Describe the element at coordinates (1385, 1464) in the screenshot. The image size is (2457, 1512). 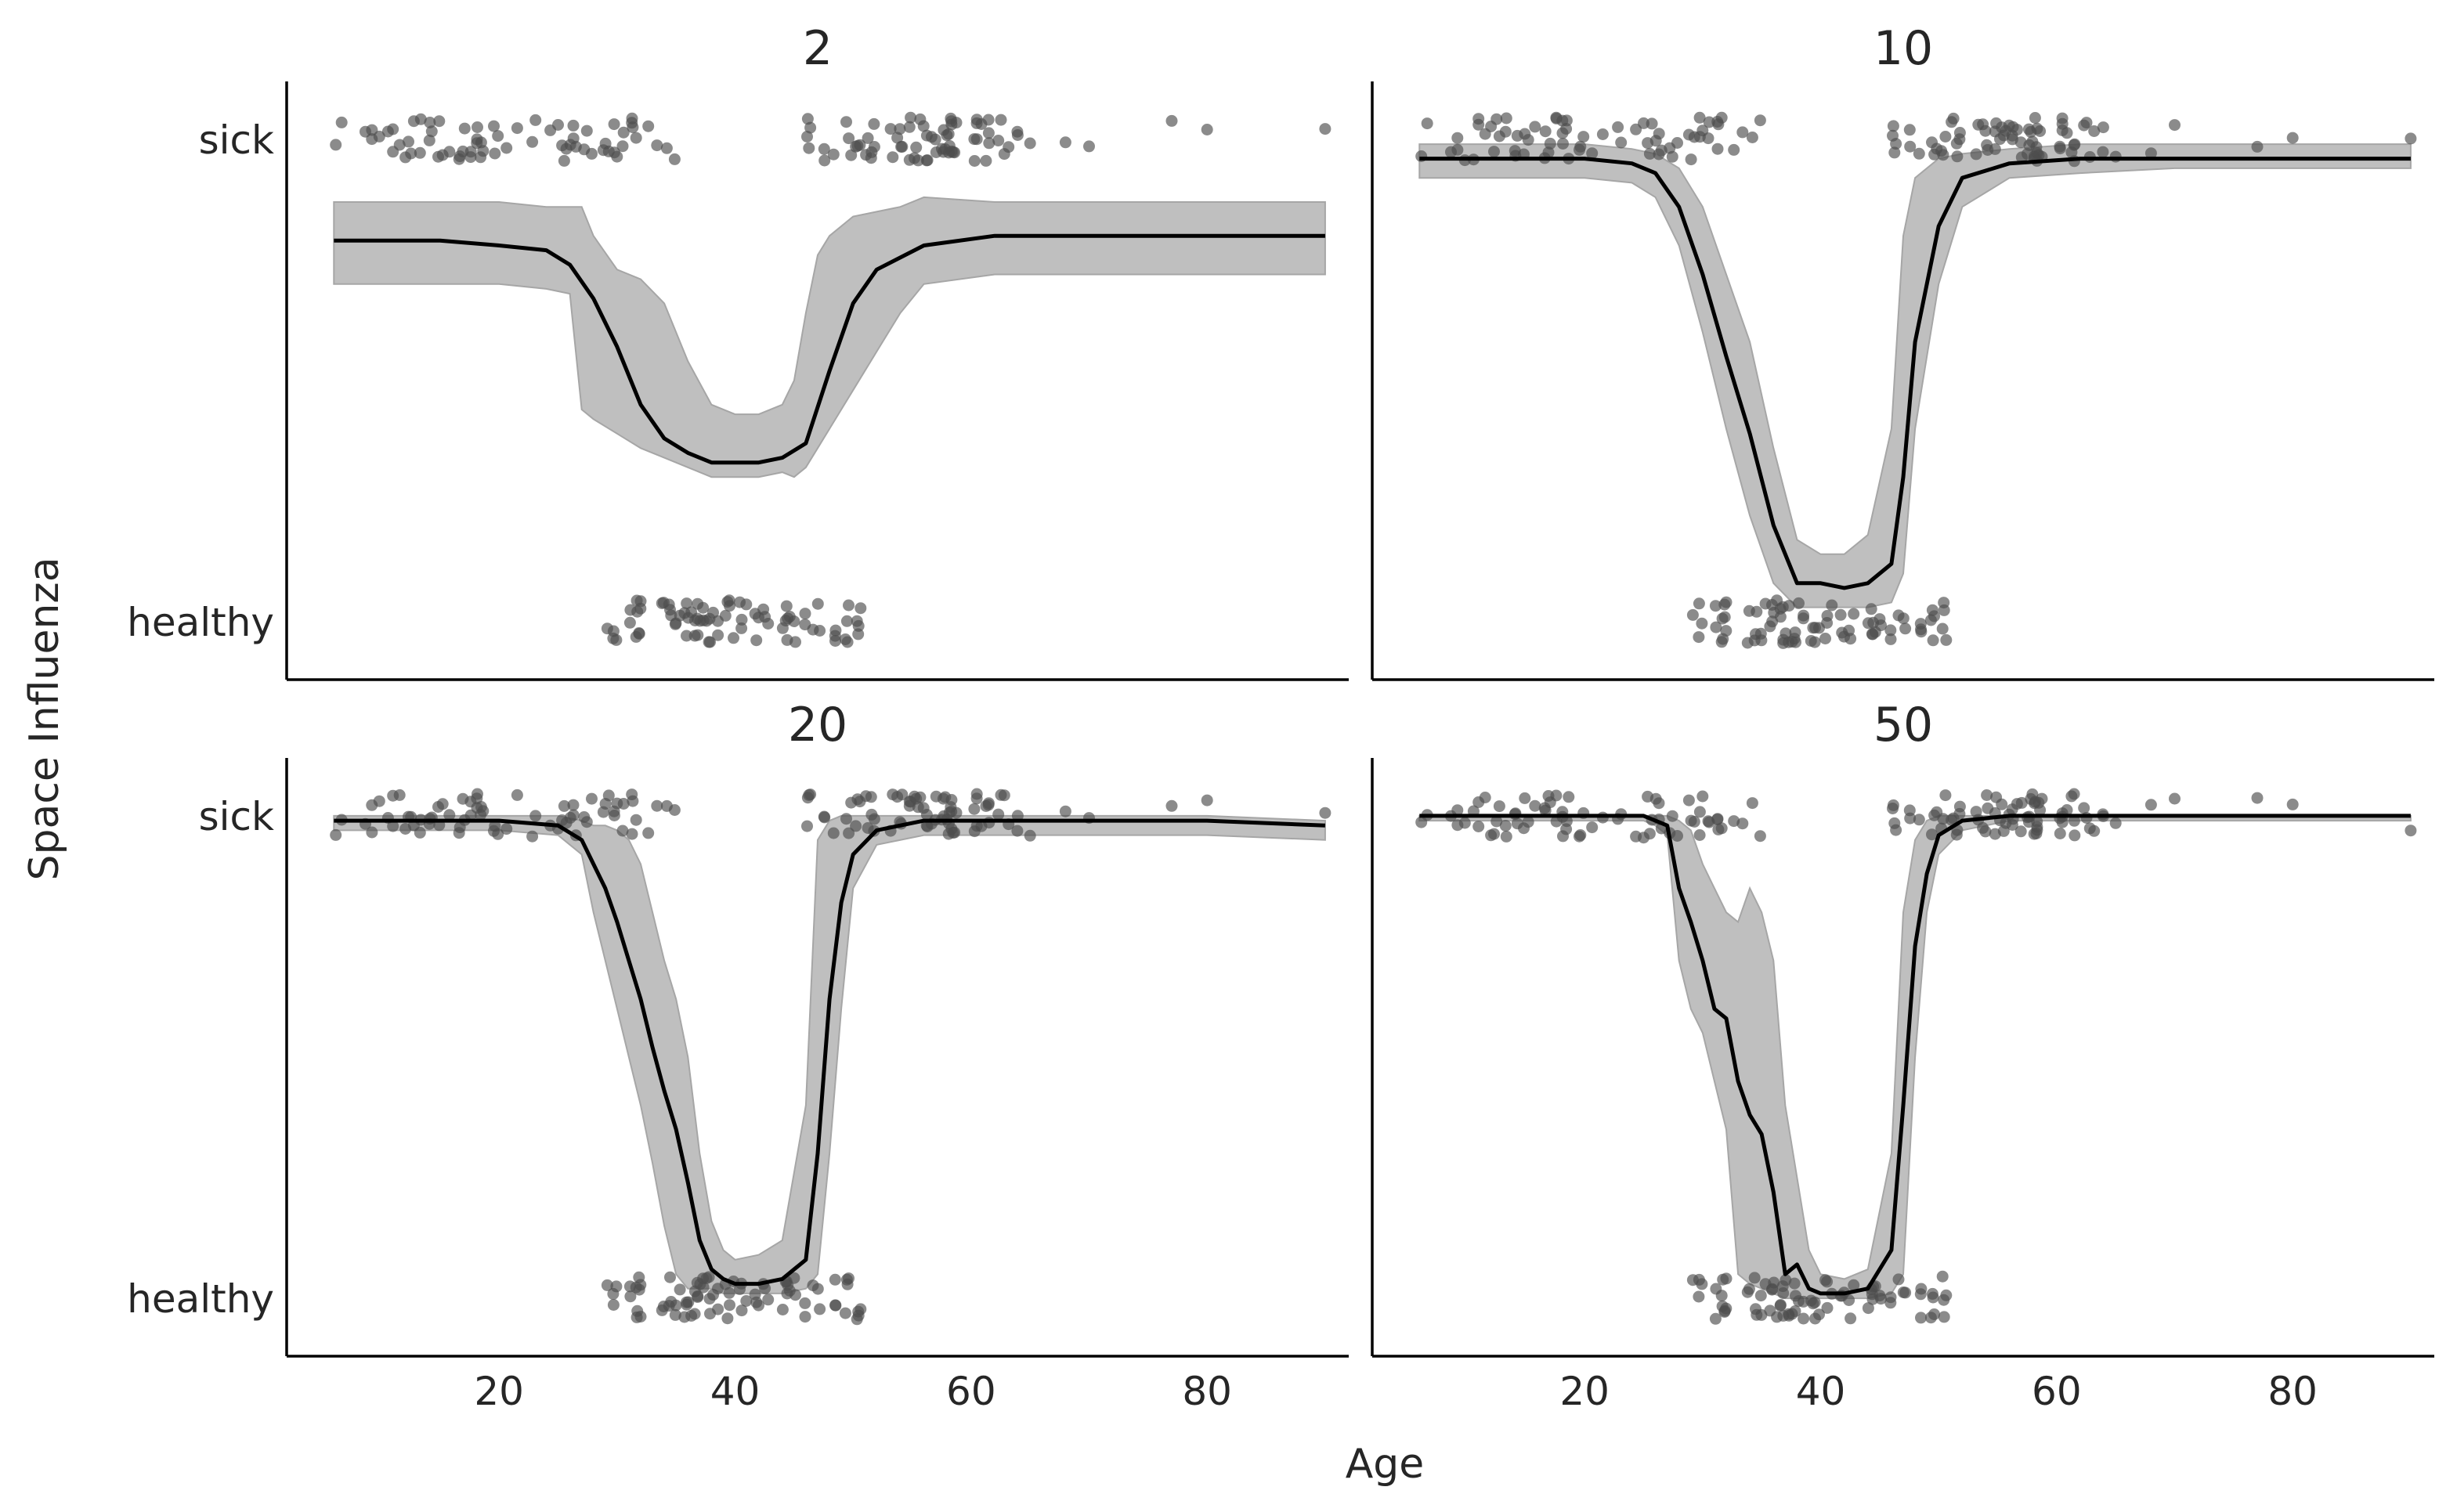
I see `x-axis-label: Age` at that location.